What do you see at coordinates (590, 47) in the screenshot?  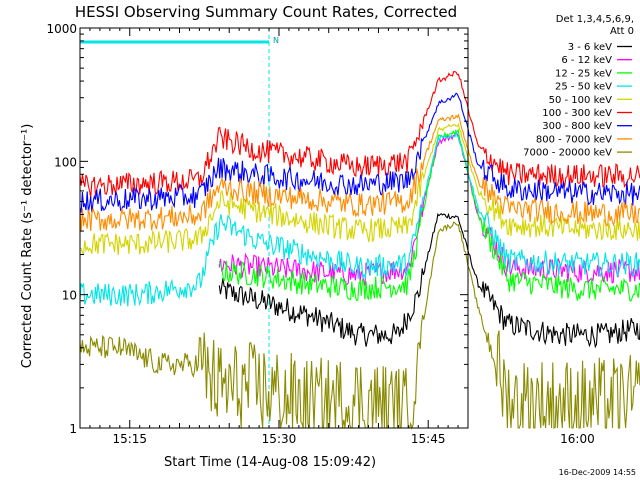 I see `legend-label: 3 - 6 keV` at bounding box center [590, 47].